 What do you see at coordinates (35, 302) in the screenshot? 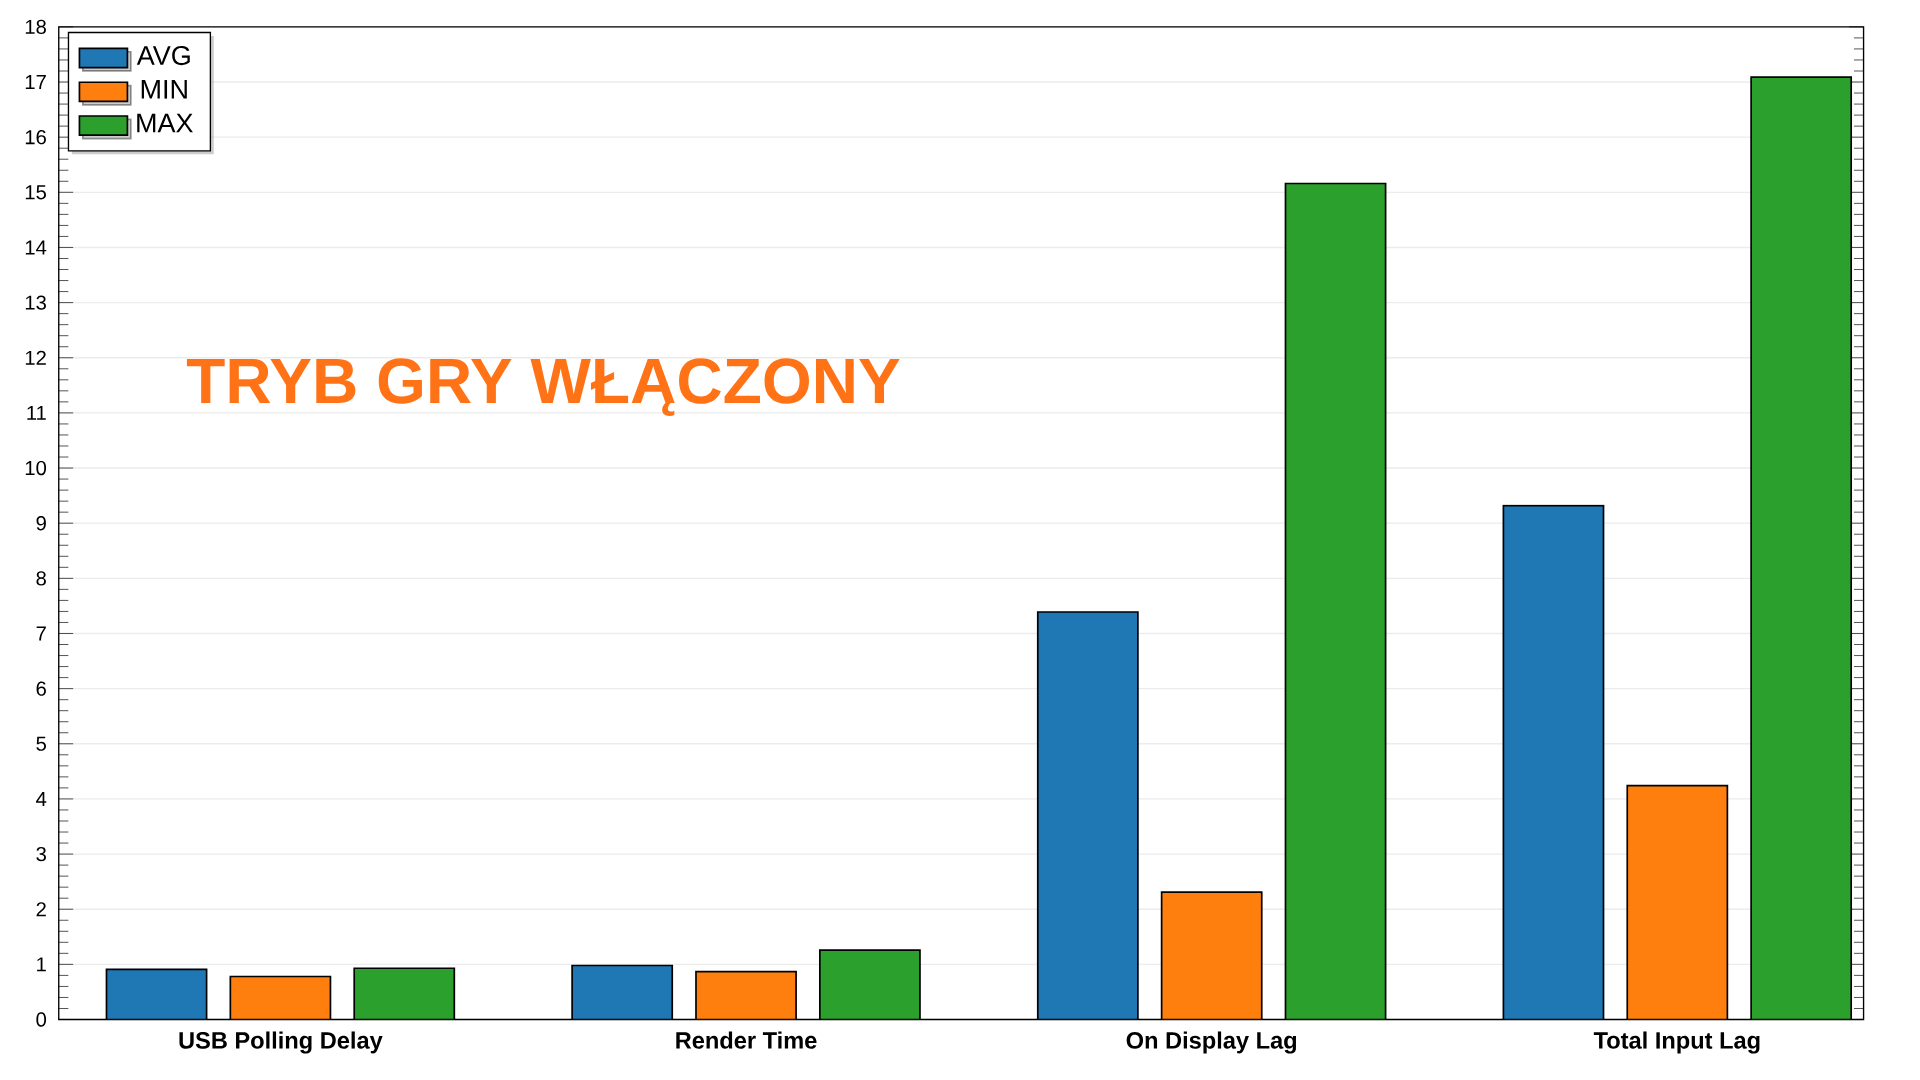
I see `y-tick-label: 13` at bounding box center [35, 302].